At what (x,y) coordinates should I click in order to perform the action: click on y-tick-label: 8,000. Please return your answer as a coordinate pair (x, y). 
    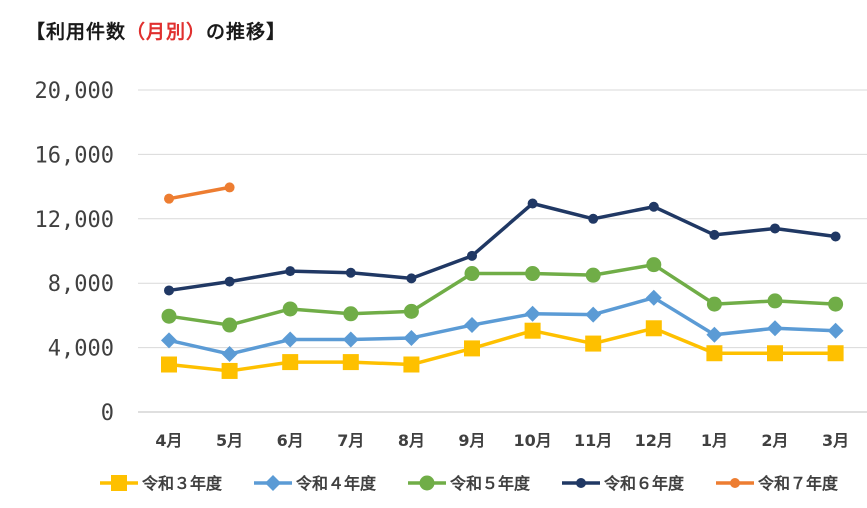
    Looking at the image, I should click on (81, 284).